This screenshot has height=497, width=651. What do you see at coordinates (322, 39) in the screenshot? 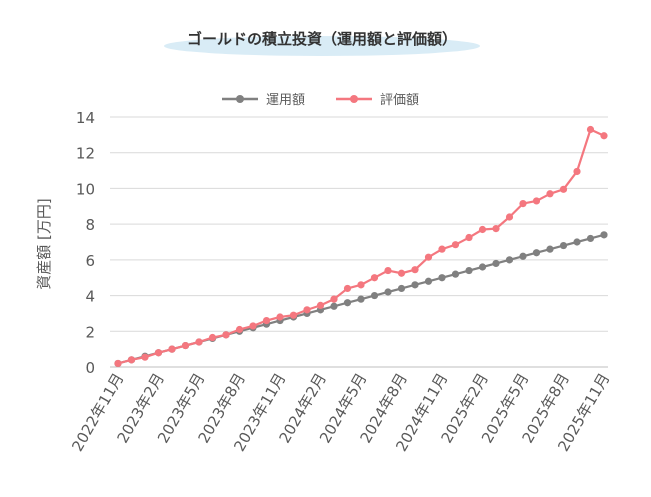
I see `chart-title: ゴールドの積立投資（運用額と評価額）` at bounding box center [322, 39].